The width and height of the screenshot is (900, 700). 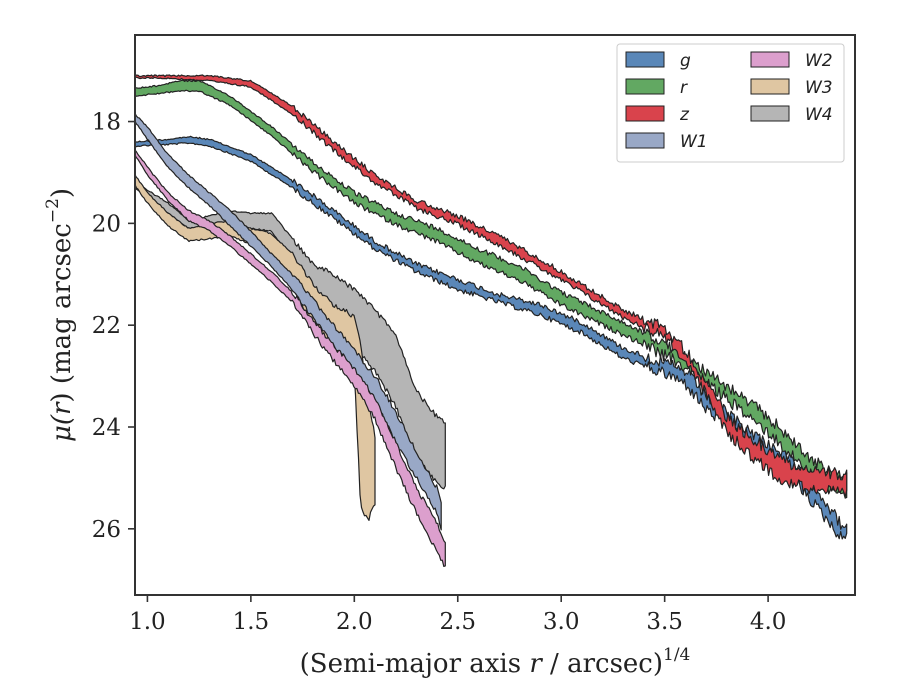 I want to click on x-tick-label: 3.5, so click(x=664, y=622).